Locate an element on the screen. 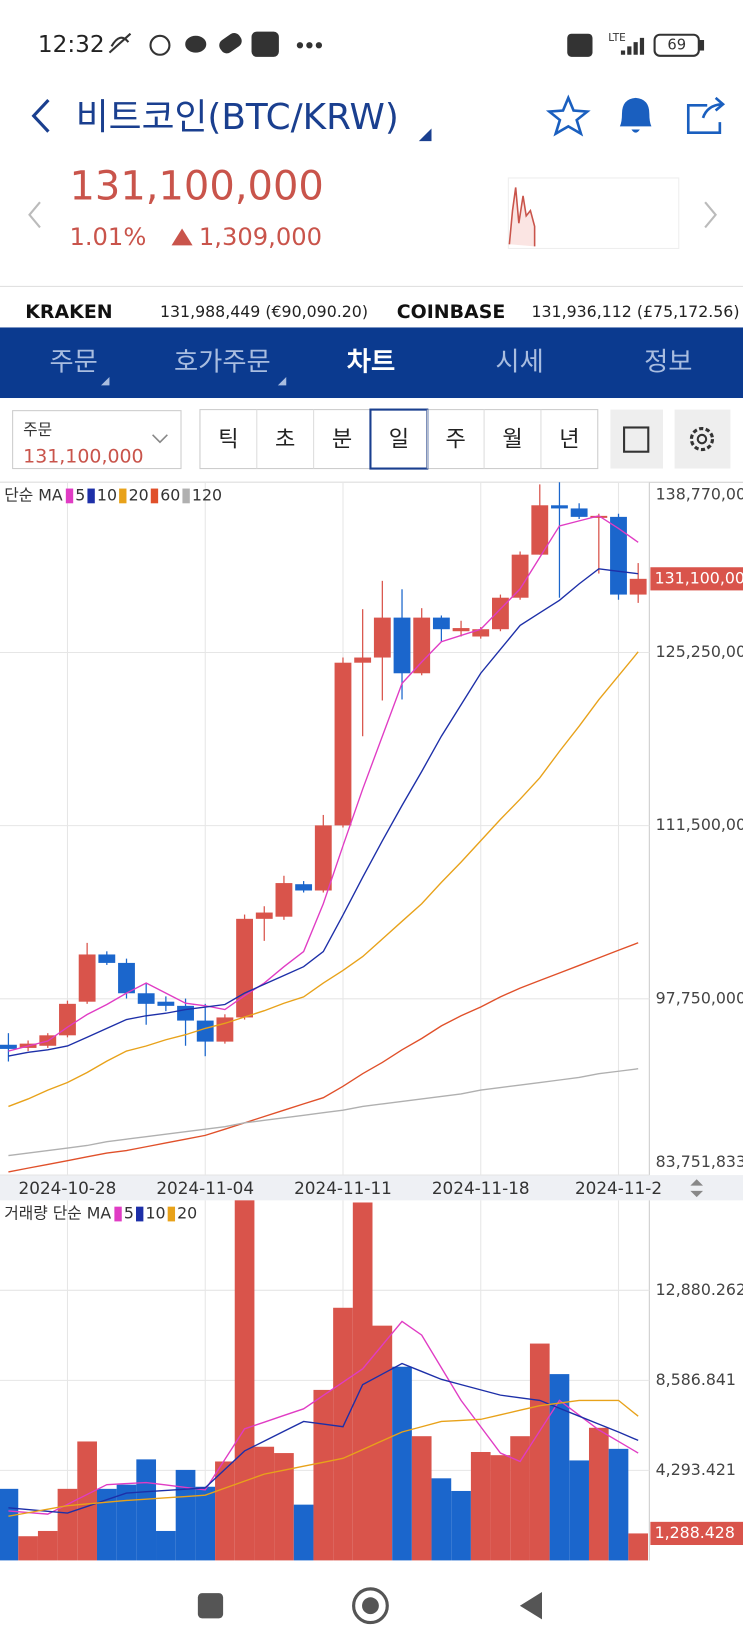 Image resolution: width=743 pixels, height=1651 pixels. order-box is located at coordinates (97, 440).